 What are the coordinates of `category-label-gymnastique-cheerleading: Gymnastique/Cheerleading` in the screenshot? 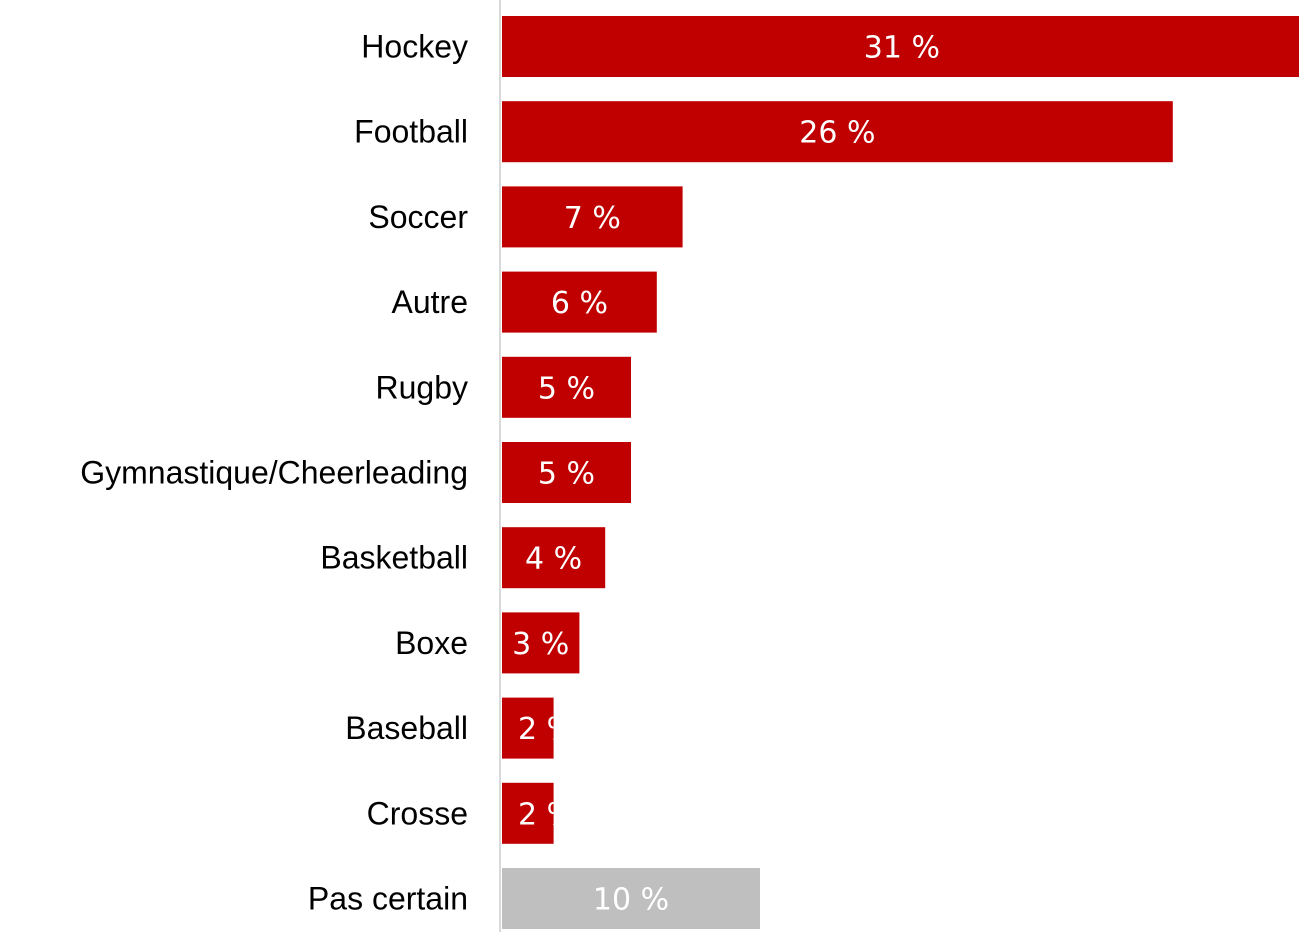 It's located at (274, 473).